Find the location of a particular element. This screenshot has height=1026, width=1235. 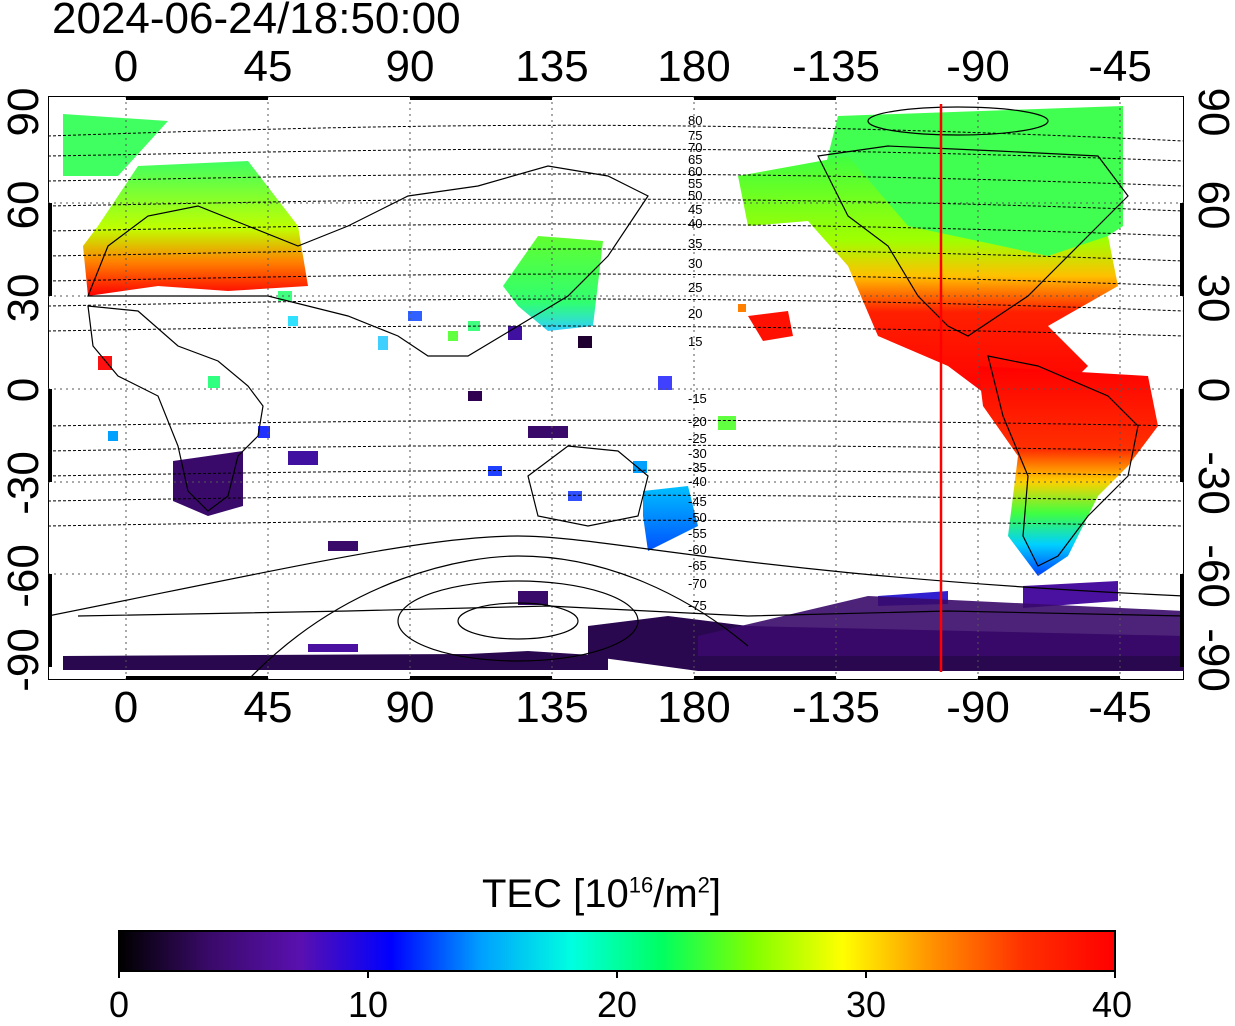

bottom-tick-minus135: -135 is located at coordinates (836, 707).